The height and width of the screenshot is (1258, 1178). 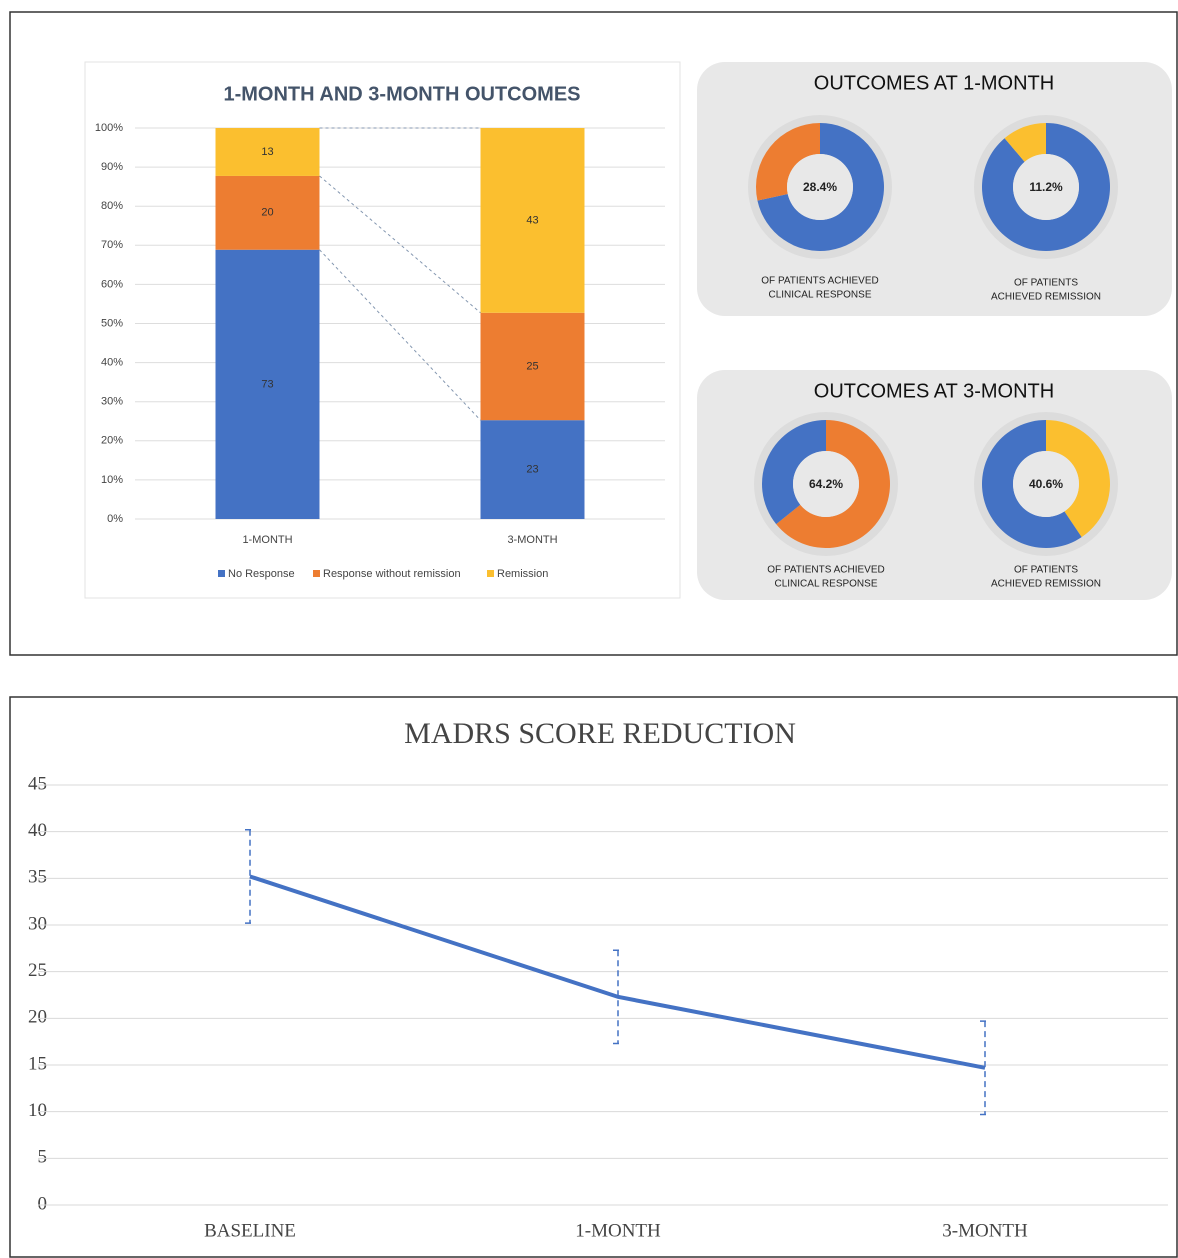 What do you see at coordinates (401, 94) in the screenshot?
I see `chart-title: 1-MONTH AND 3-MONTH OUTCOMES` at bounding box center [401, 94].